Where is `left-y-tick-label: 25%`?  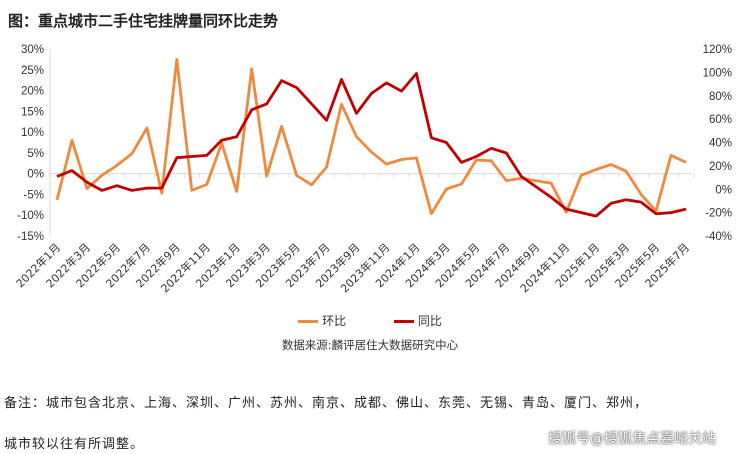 left-y-tick-label: 25% is located at coordinates (32, 71).